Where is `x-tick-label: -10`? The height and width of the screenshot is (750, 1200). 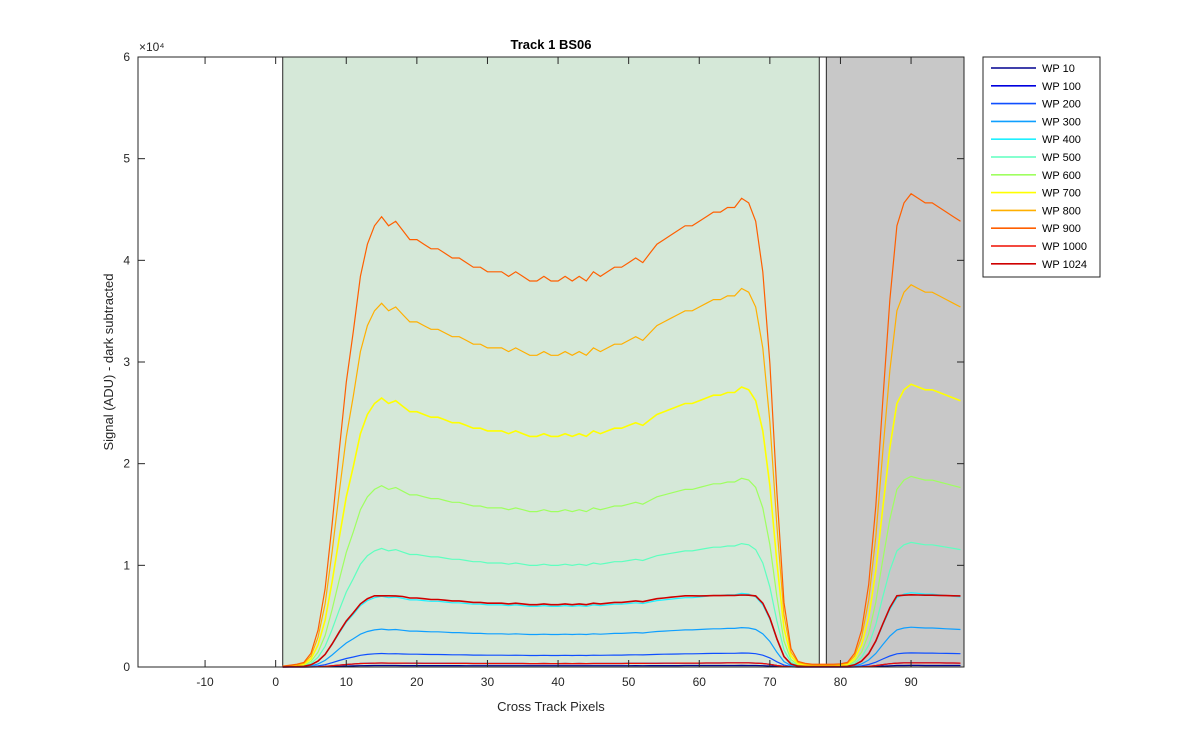 x-tick-label: -10 is located at coordinates (205, 682).